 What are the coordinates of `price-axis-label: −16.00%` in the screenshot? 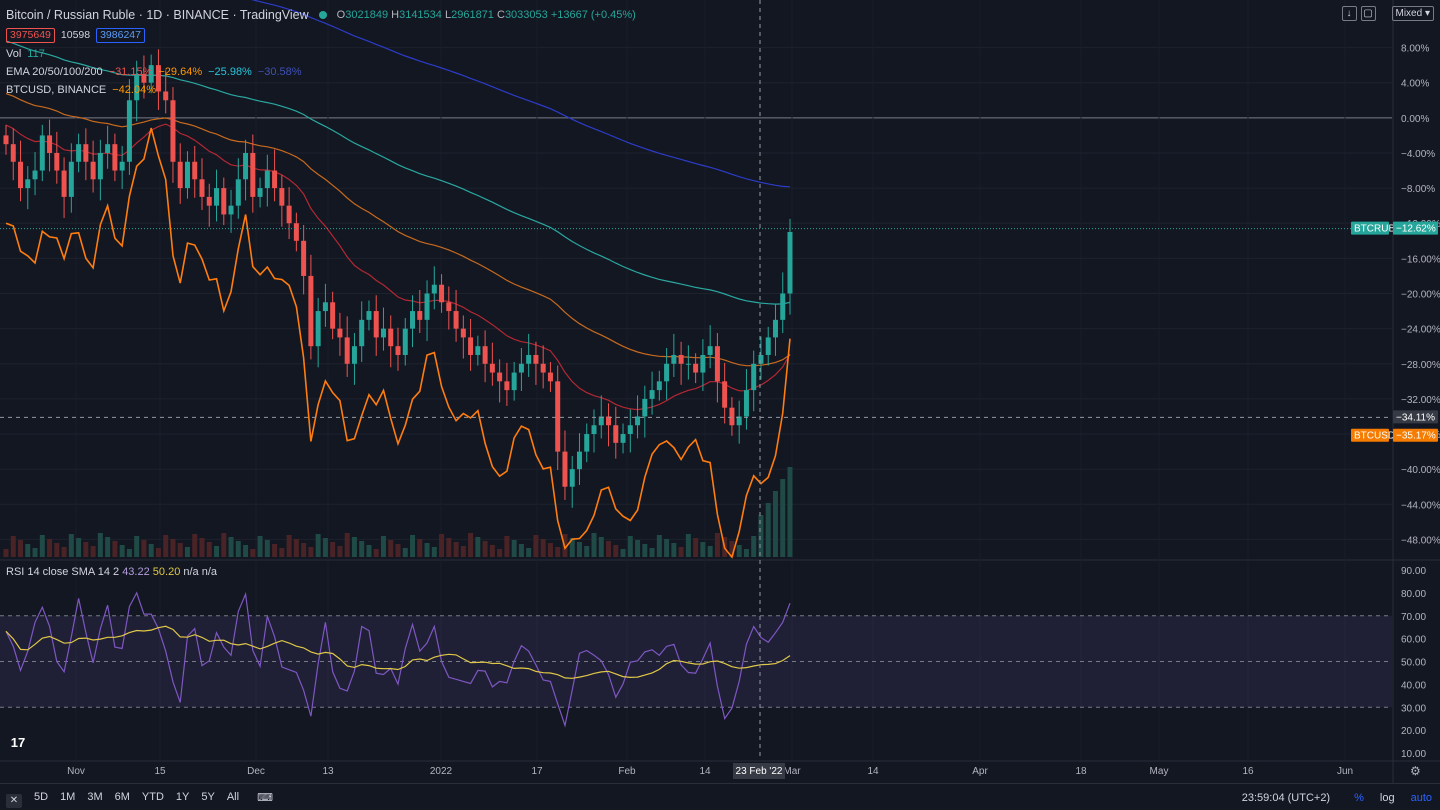 It's located at (1420, 259).